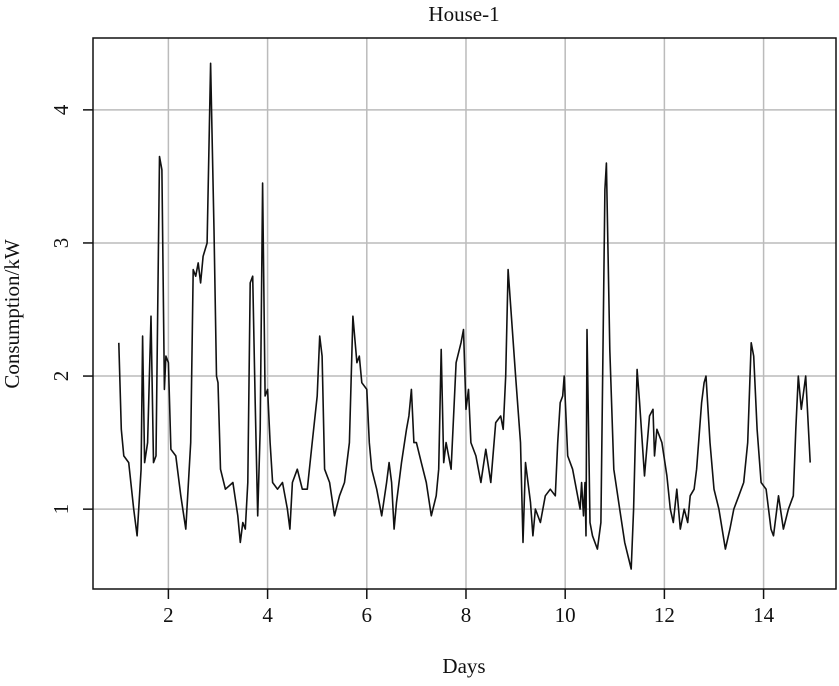  What do you see at coordinates (367, 615) in the screenshot?
I see `x-tick-label: 6` at bounding box center [367, 615].